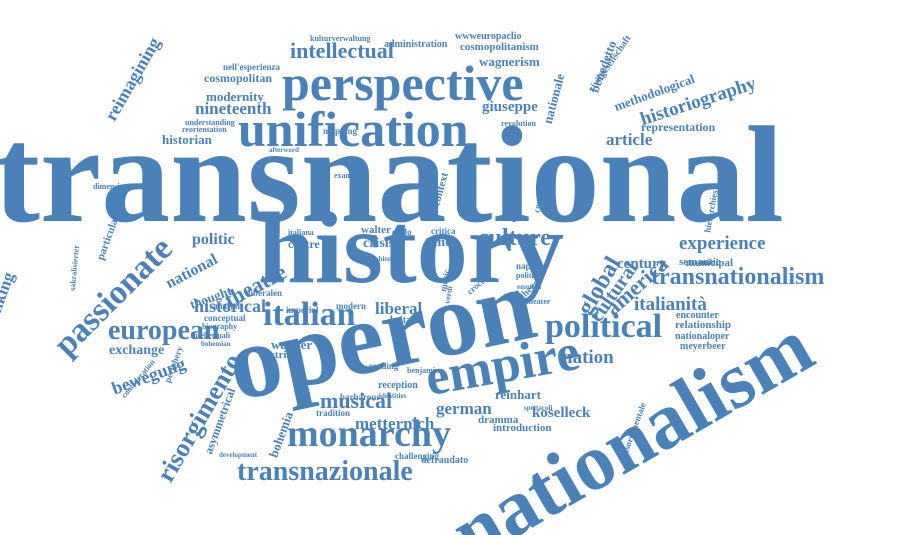 This screenshot has width=900, height=535. What do you see at coordinates (381, 259) in the screenshot?
I see `word-fashion: fashion` at bounding box center [381, 259].